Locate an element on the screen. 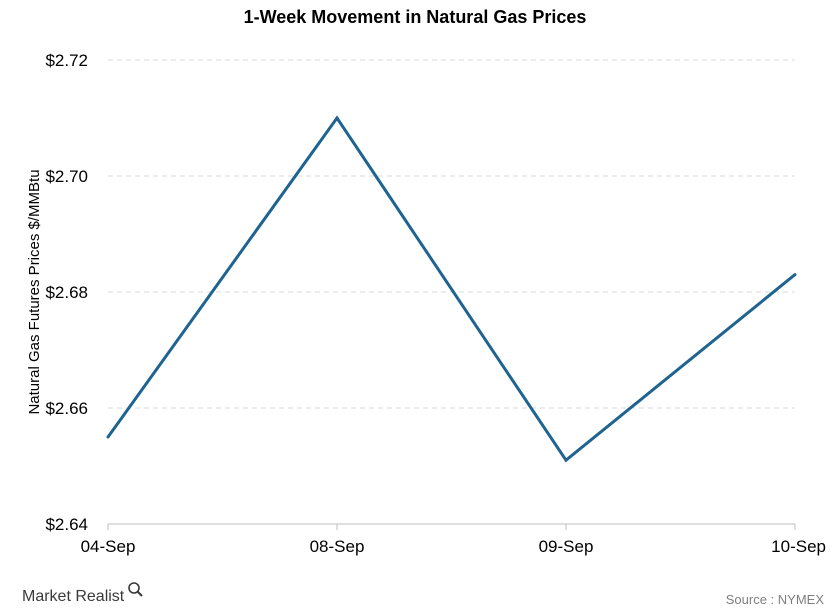 Image resolution: width=833 pixels, height=615 pixels. y-tick-label: $2.72 is located at coordinates (66, 60).